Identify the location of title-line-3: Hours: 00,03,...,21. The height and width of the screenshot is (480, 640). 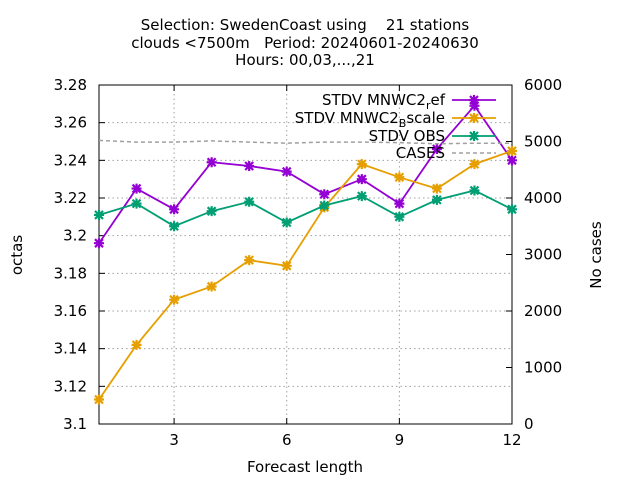
(305, 60).